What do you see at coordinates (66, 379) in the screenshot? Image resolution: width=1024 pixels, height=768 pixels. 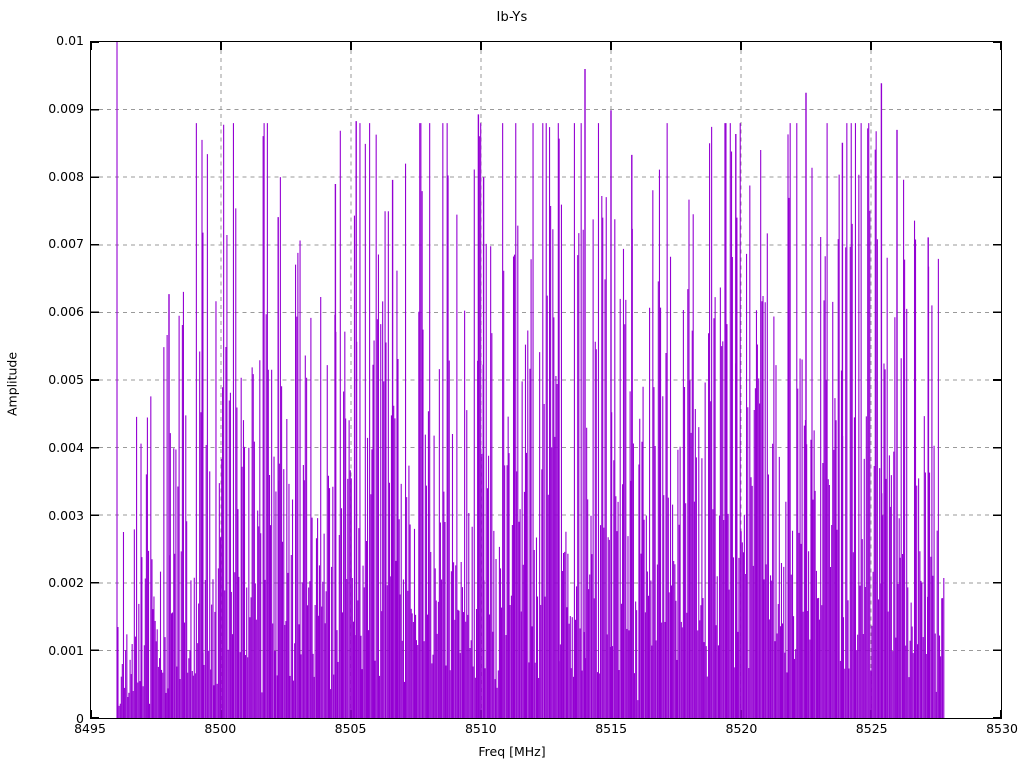 I see `y-tick-label: 0.005` at bounding box center [66, 379].